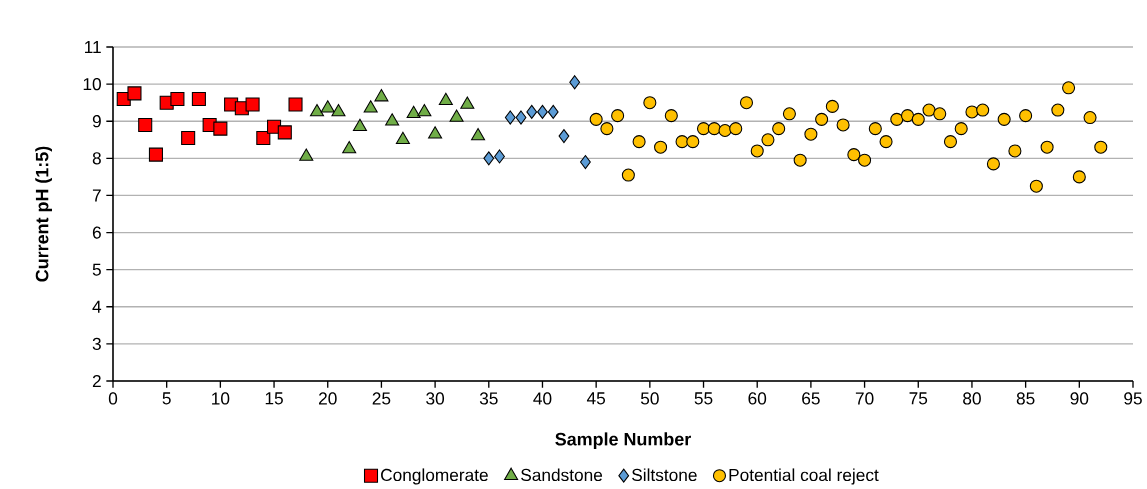  Describe the element at coordinates (435, 398) in the screenshot. I see `x-tick-label: 30` at that location.